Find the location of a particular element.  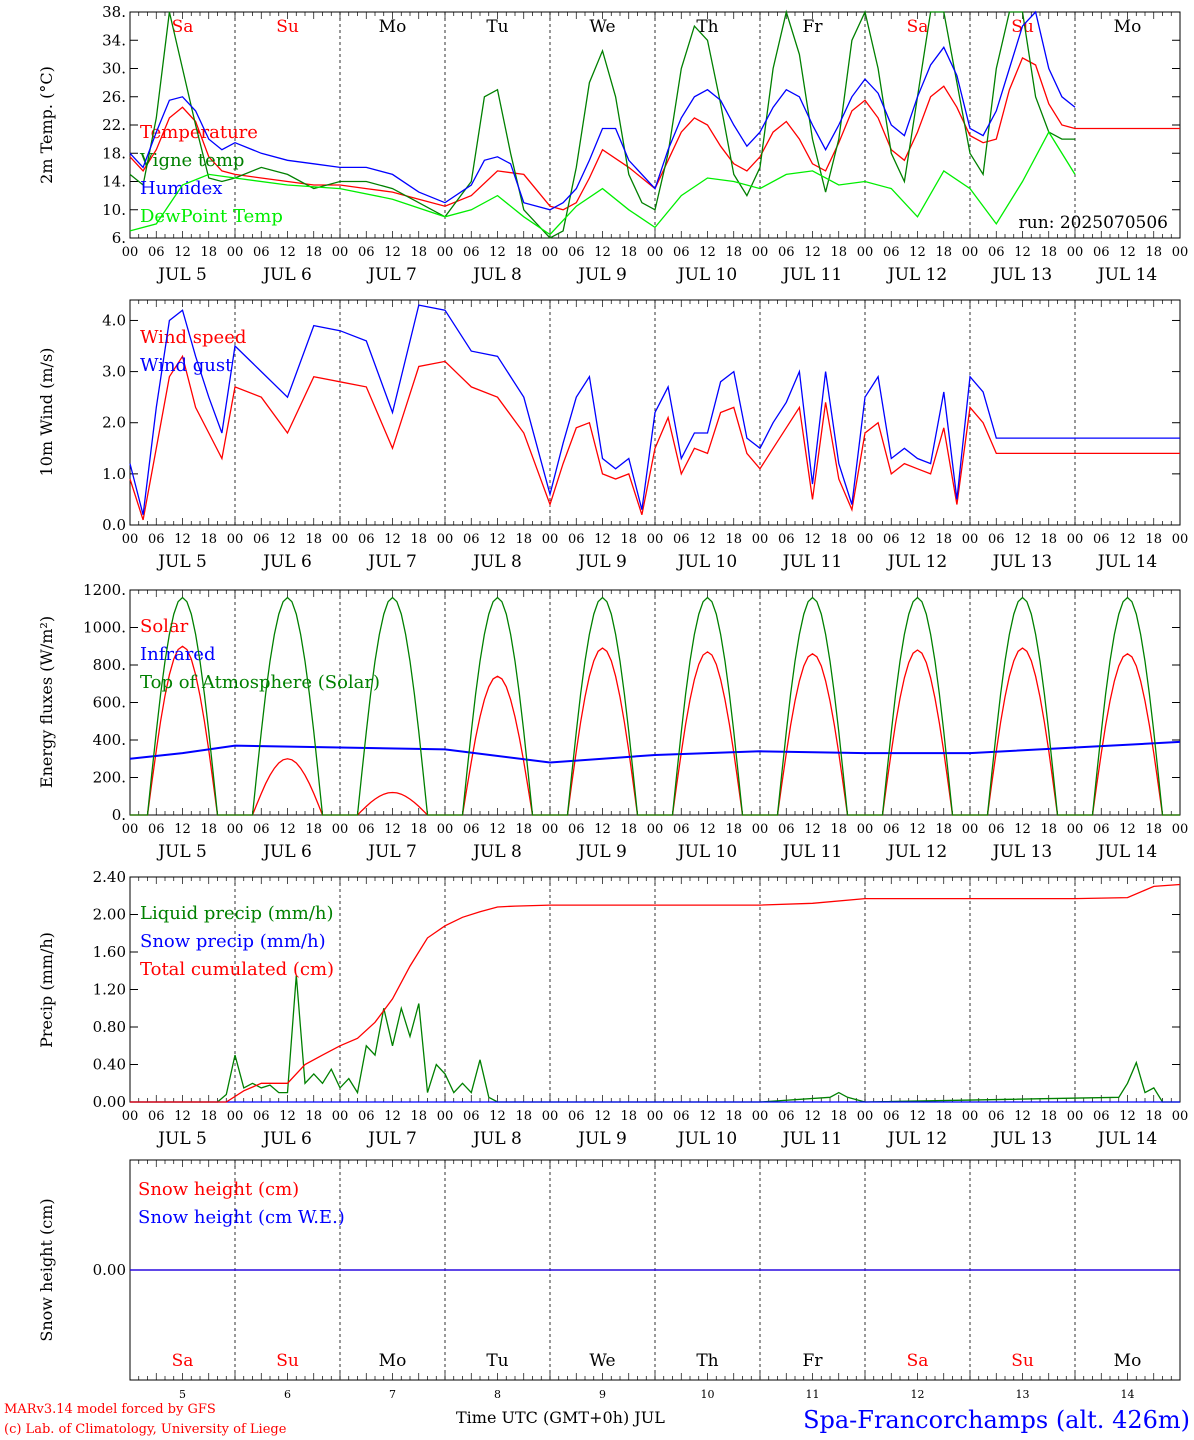

day-number-label: 5 is located at coordinates (182, 1394).